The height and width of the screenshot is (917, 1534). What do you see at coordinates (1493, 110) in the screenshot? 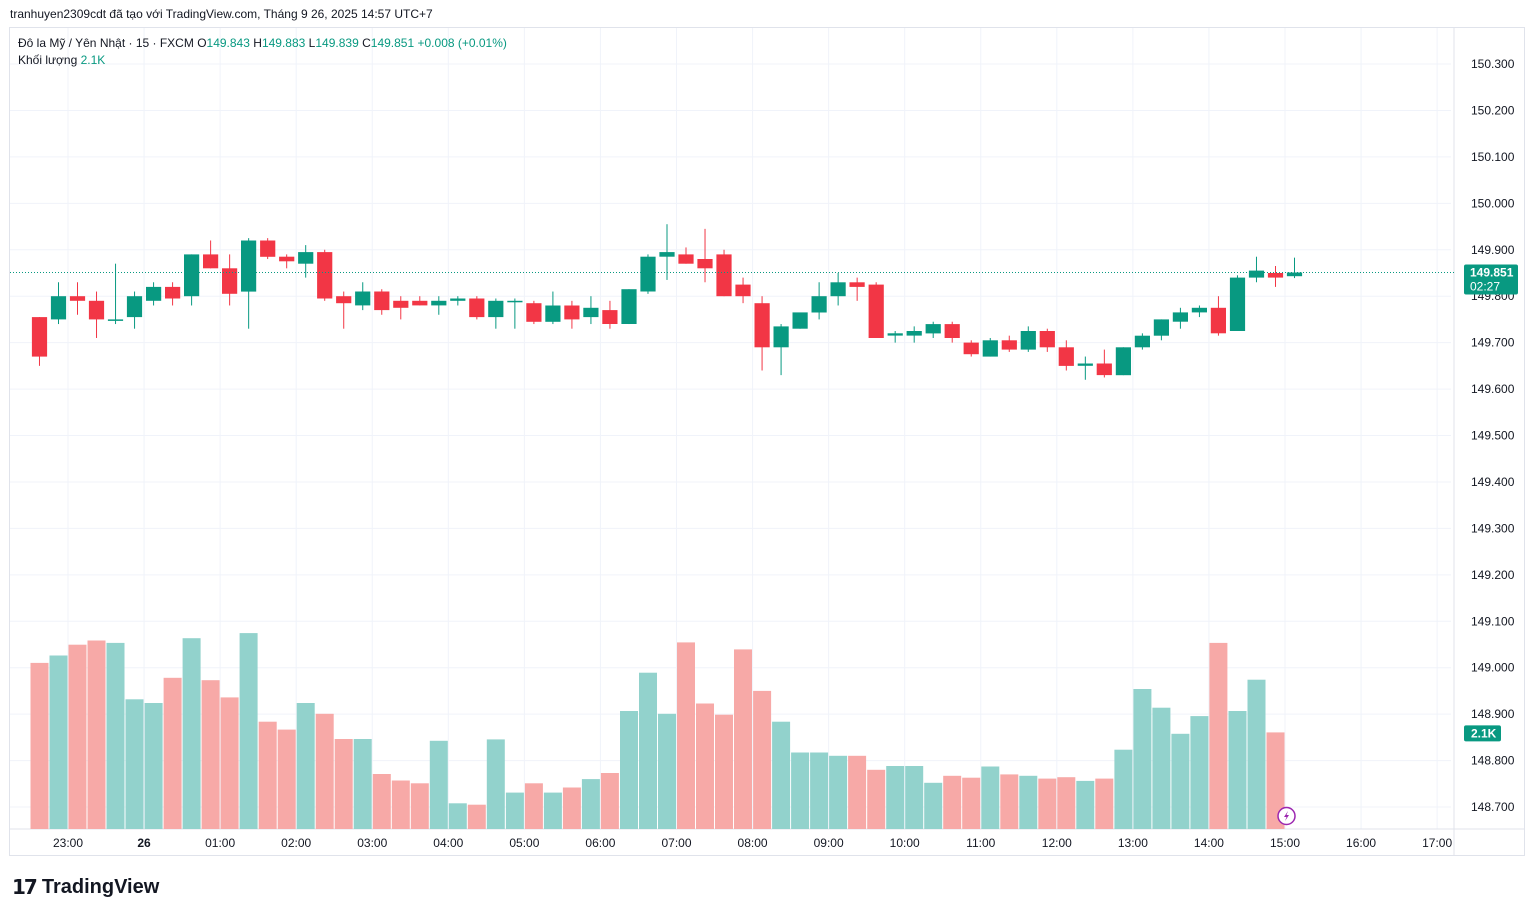
I see `y-tick-label: 150.200` at bounding box center [1493, 110].